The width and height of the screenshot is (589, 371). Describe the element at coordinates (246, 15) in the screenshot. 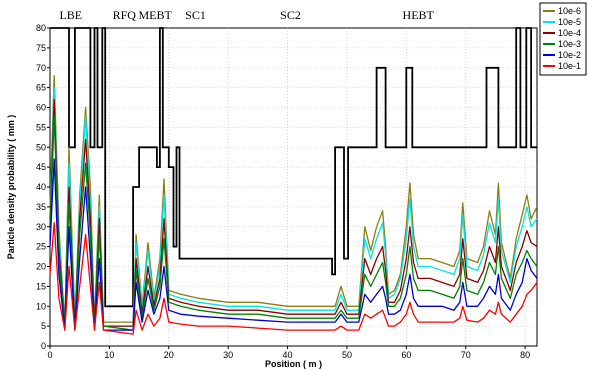

I see `section-labels: LBE RFQ MEBT SC1 SC2 HEBT` at that location.